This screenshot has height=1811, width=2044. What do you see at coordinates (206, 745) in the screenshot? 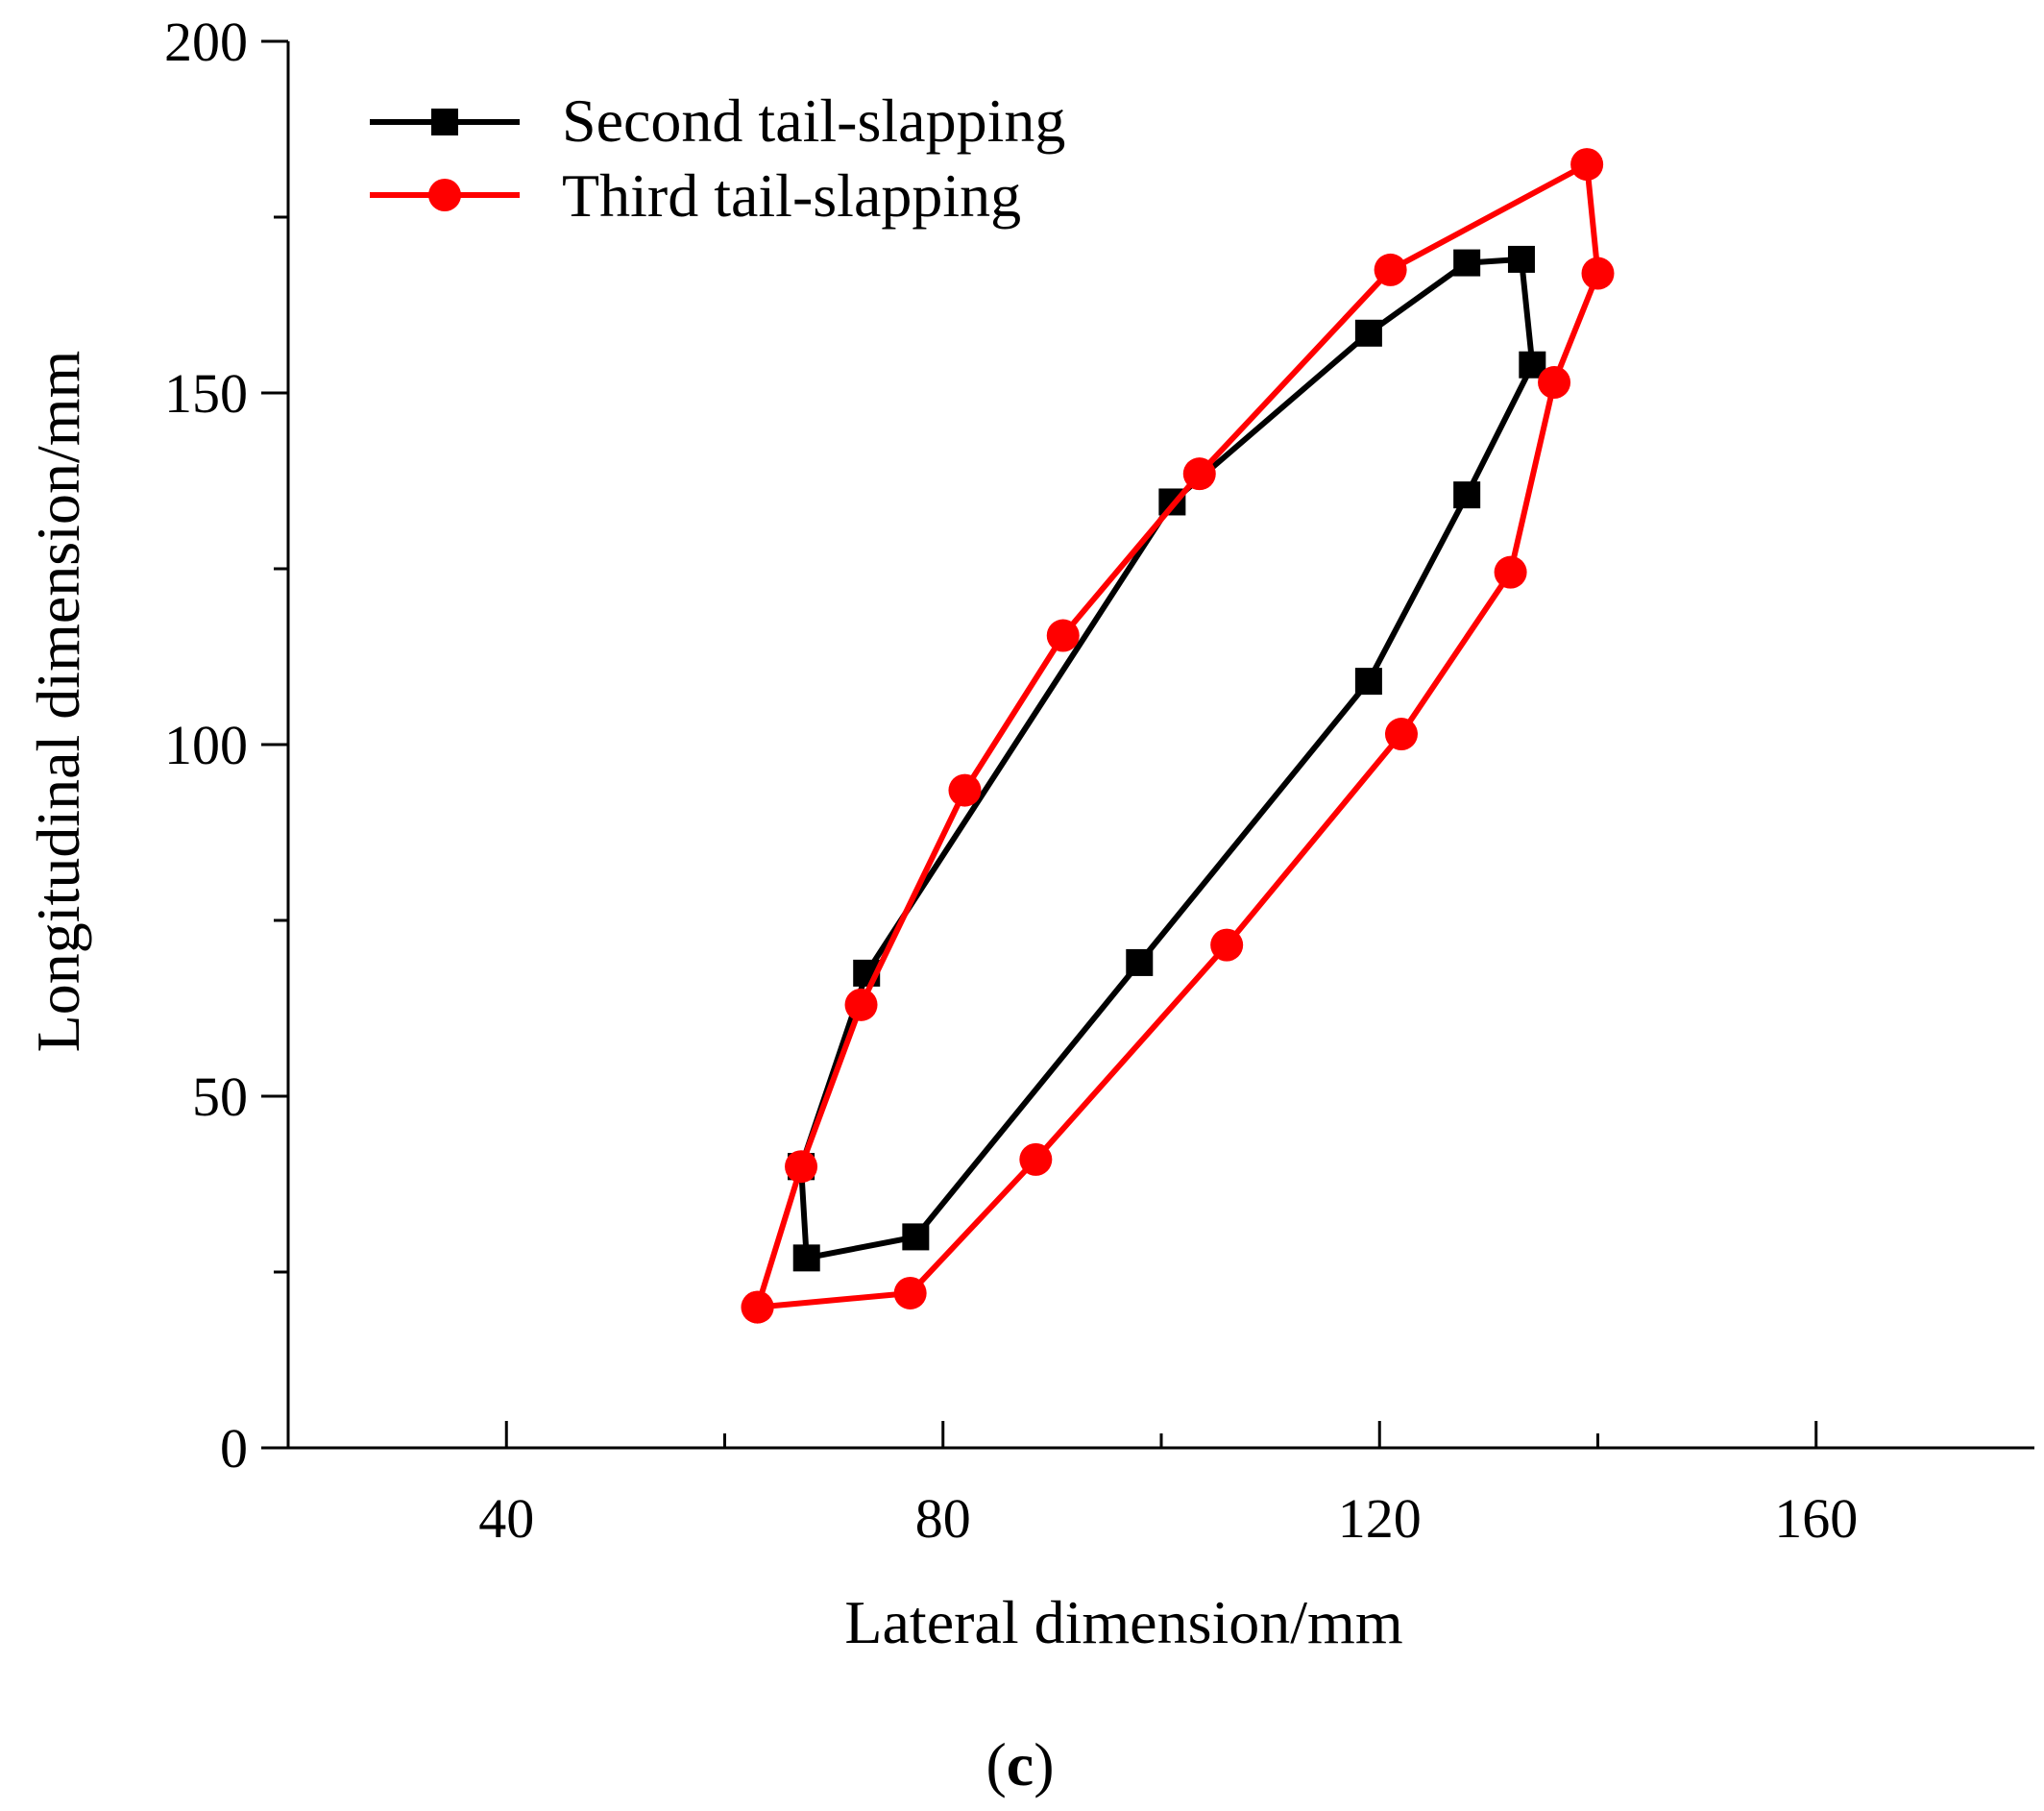
I see `y-tick-label-100: 100` at bounding box center [206, 745].